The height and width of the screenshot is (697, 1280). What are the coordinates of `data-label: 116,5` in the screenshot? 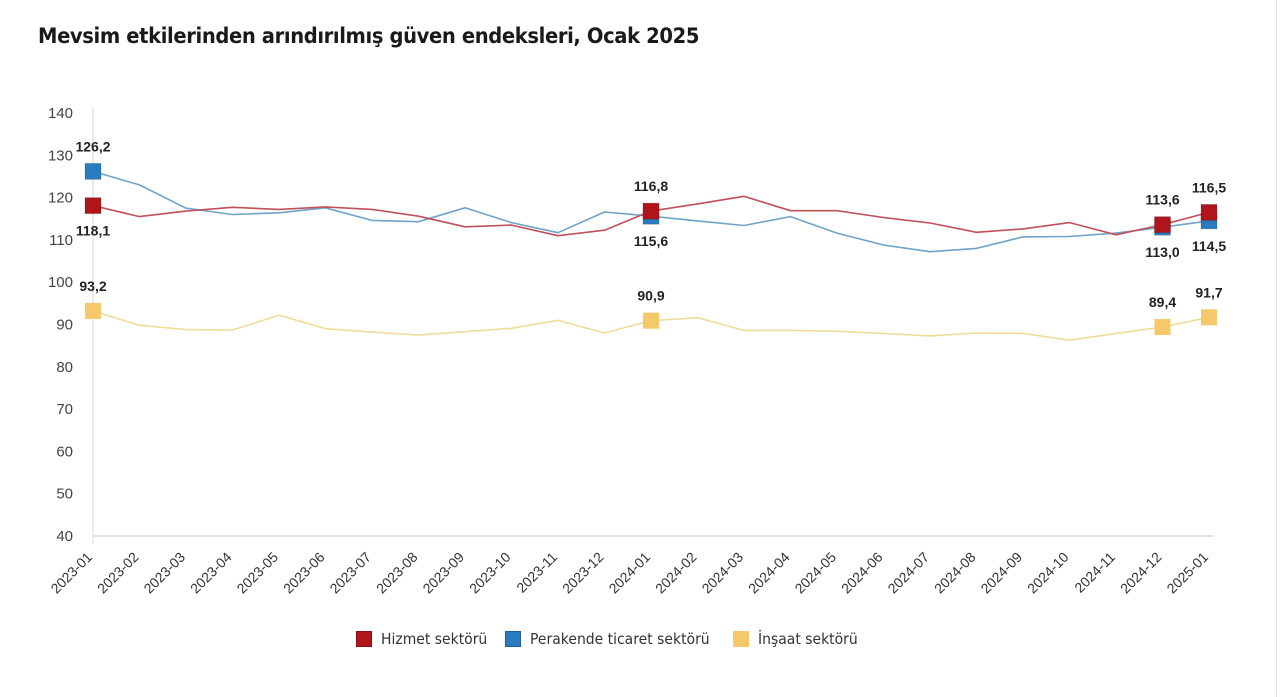 It's located at (1209, 187).